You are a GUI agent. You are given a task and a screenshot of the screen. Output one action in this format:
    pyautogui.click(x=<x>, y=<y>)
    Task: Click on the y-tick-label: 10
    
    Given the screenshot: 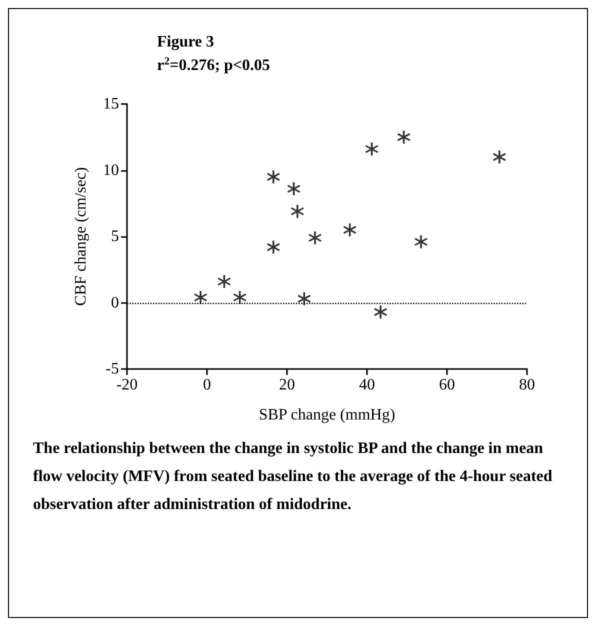 What is the action you would take?
    pyautogui.click(x=111, y=170)
    